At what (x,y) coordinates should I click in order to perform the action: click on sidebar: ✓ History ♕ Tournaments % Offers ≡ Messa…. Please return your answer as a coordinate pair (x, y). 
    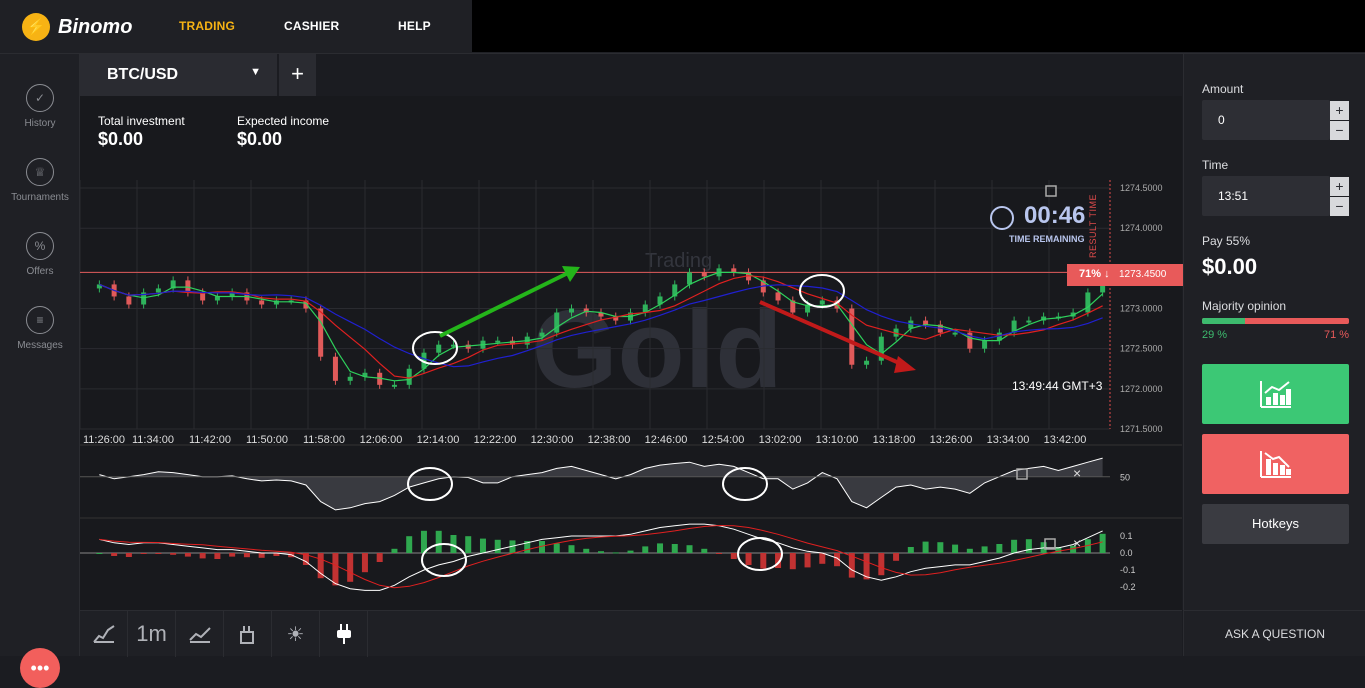
    Looking at the image, I should click on (40, 371).